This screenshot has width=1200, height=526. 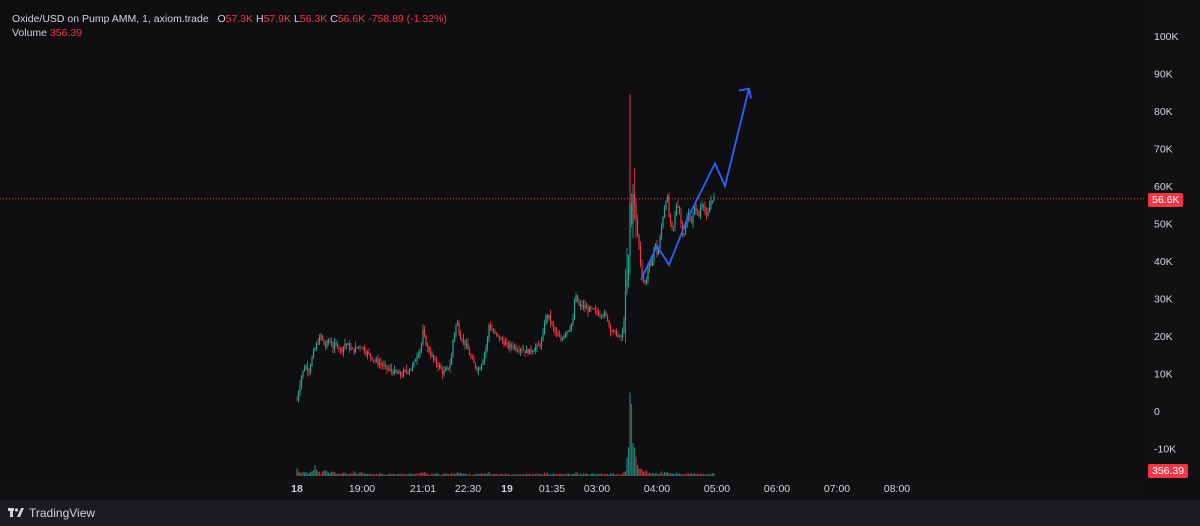 What do you see at coordinates (1173, 239) in the screenshot?
I see `price-axis` at bounding box center [1173, 239].